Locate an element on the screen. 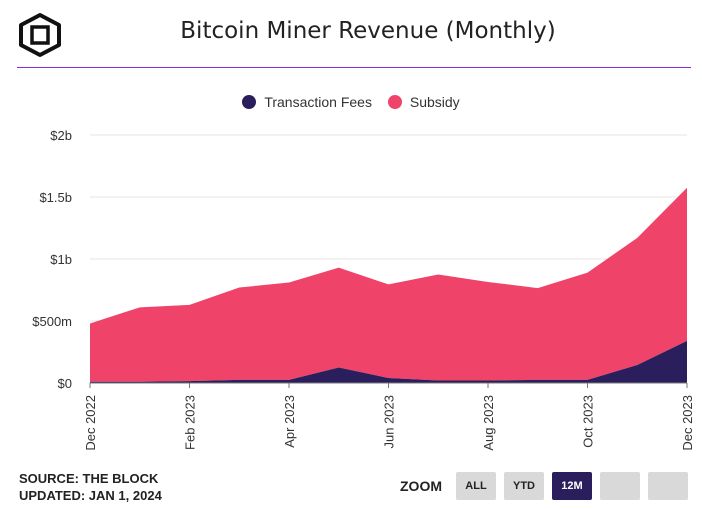  x-tick-label-3: Jun 2023 is located at coordinates (389, 422).